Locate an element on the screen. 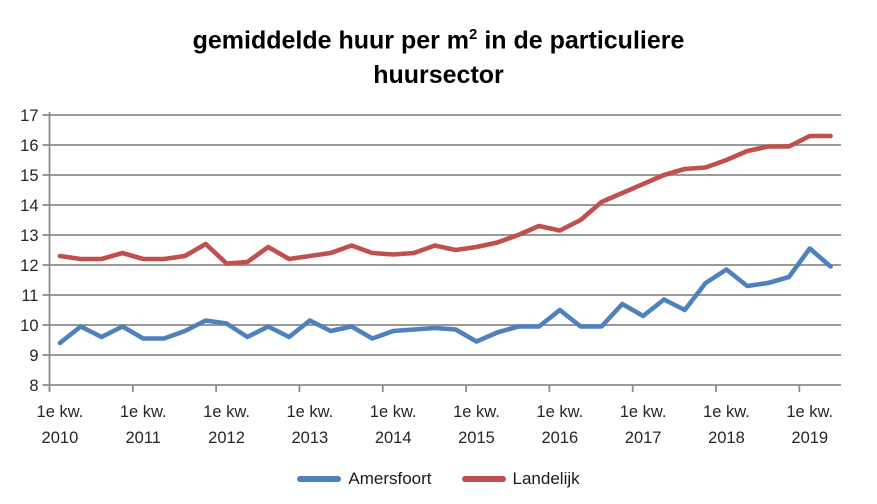 The height and width of the screenshot is (504, 877). x-tick-label-year: 2011 is located at coordinates (142, 438).